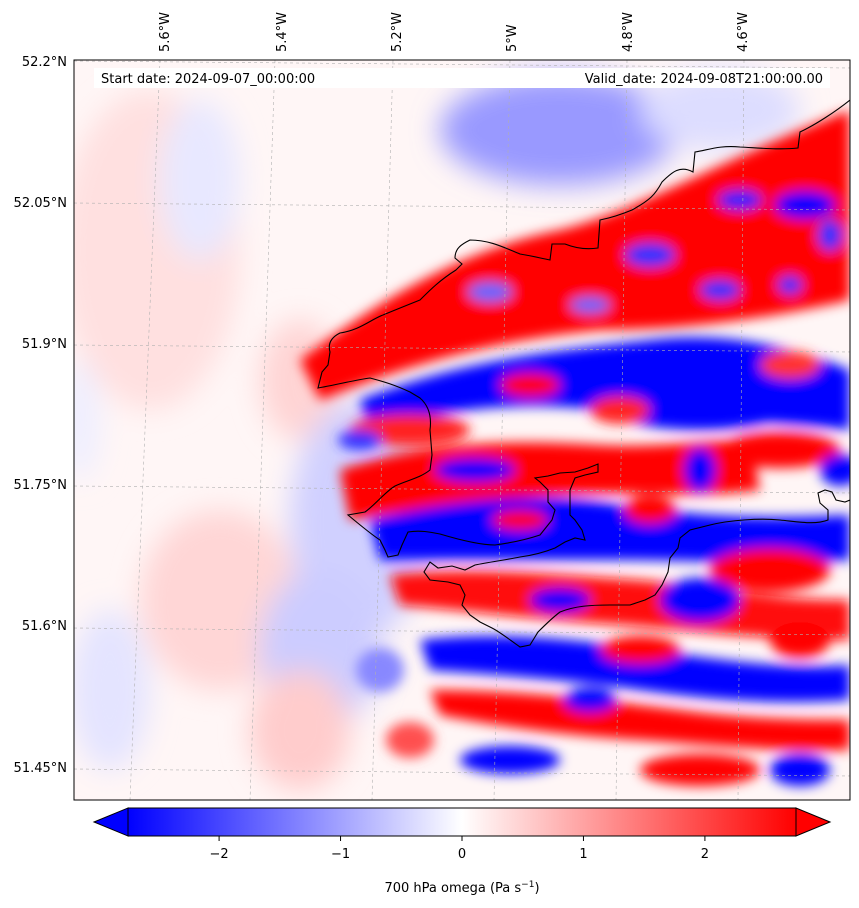  What do you see at coordinates (743, 32) in the screenshot?
I see `lon-label: 4.6°W` at bounding box center [743, 32].